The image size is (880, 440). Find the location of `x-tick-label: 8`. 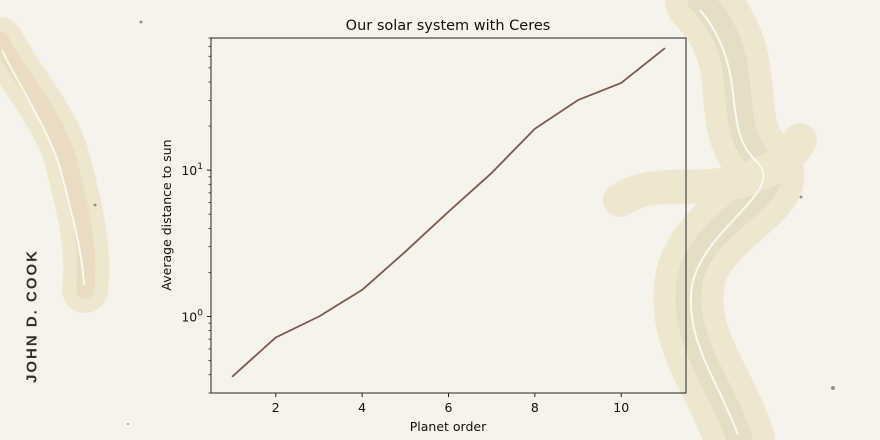

x-tick-label: 8 is located at coordinates (535, 407).